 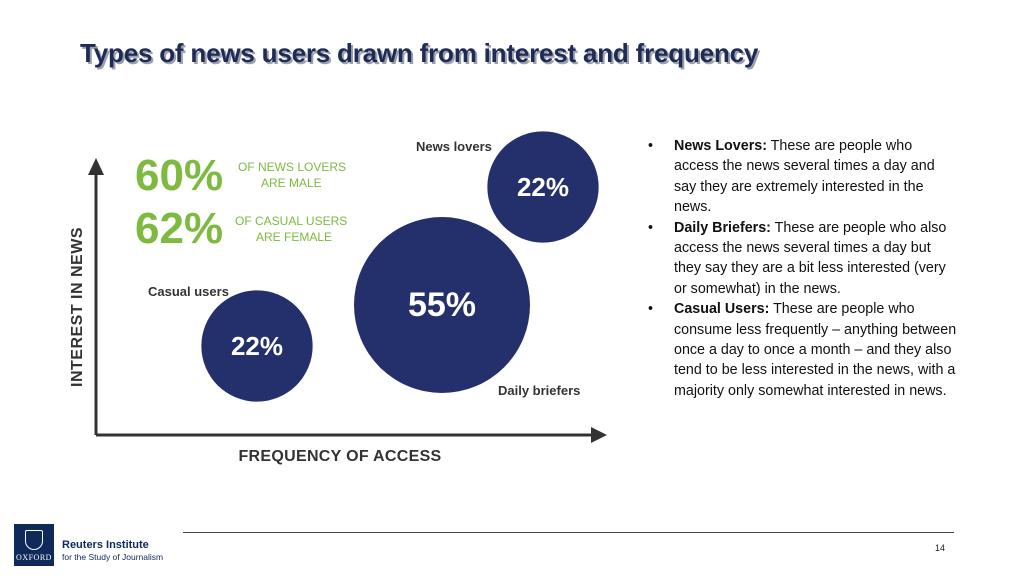 I want to click on stat-line2-female: ARE FEMALE, so click(x=294, y=237).